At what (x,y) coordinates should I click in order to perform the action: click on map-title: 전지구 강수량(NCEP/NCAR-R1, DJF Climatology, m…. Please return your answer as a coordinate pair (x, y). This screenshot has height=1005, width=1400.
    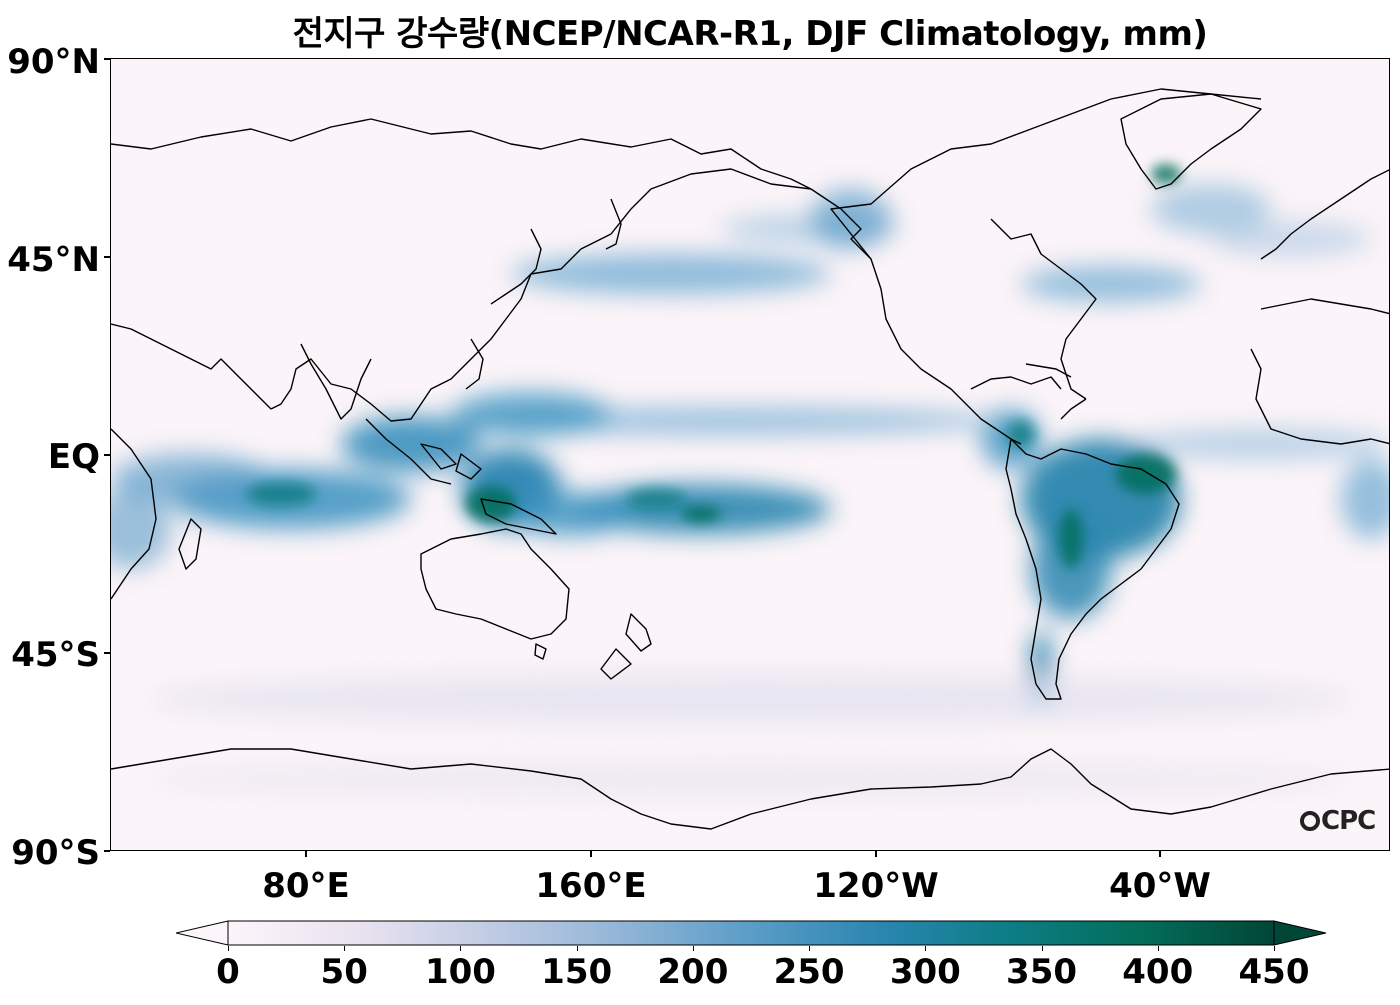
    Looking at the image, I should click on (750, 34).